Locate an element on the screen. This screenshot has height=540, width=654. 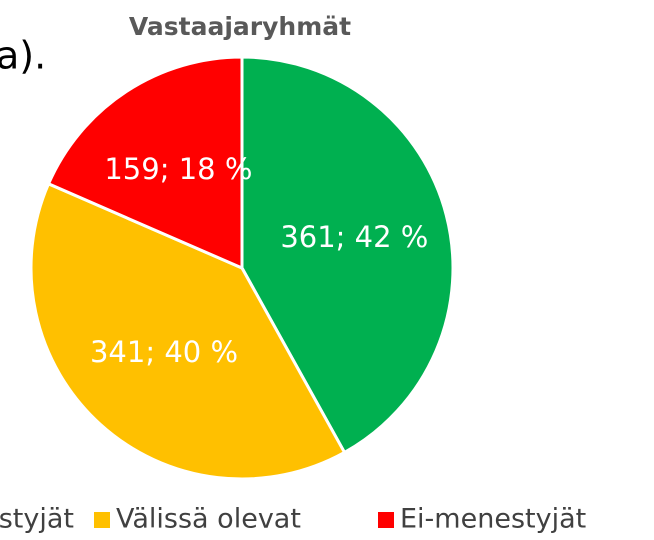
annotation: a). is located at coordinates (23, 56).